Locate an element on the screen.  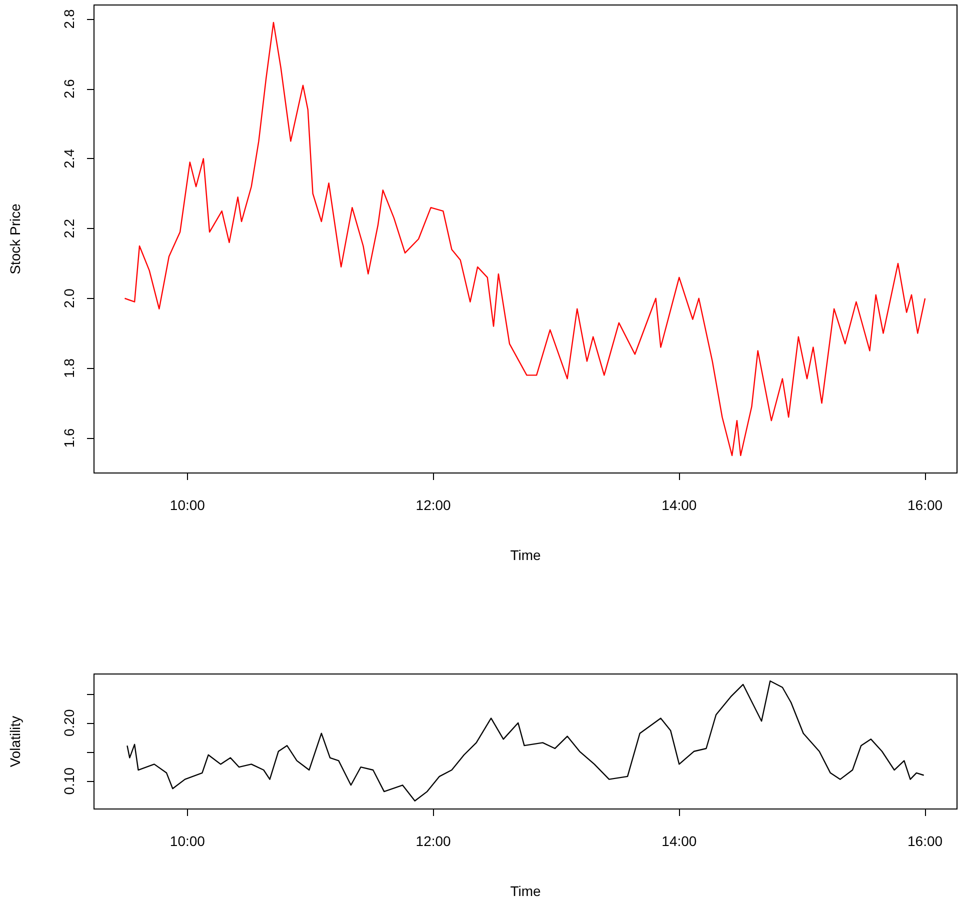
y-tick-label: 0.10 is located at coordinates (69, 781).